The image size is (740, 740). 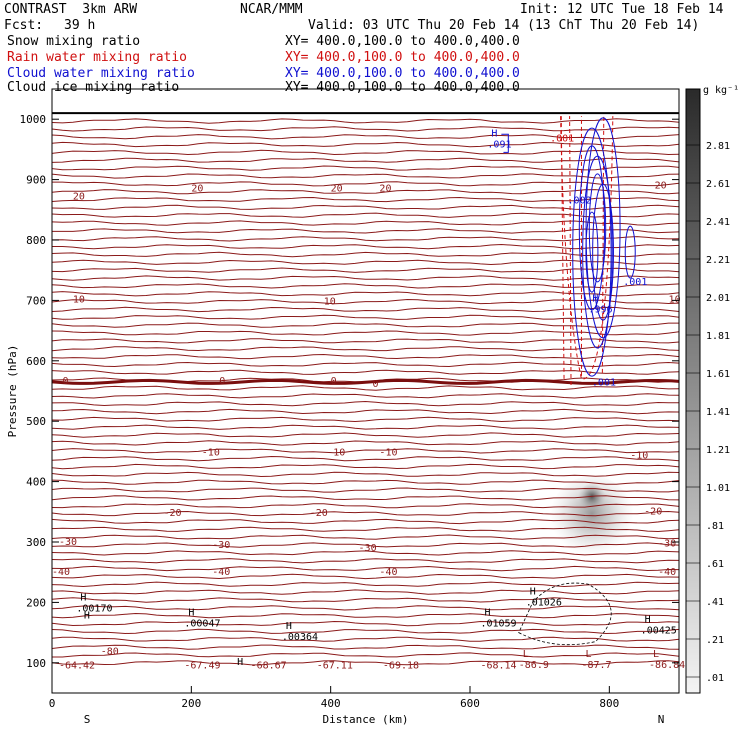 I want to click on field-xy-snow: XY= 400.0,100.0 to 400.0,400.0, so click(x=402, y=41).